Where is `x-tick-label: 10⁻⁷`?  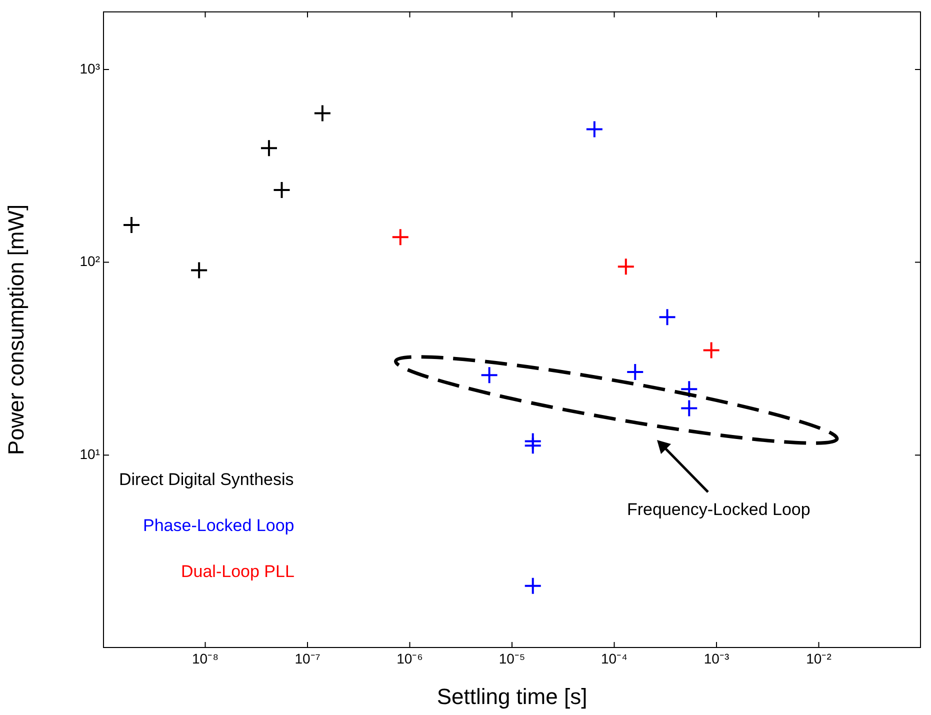
x-tick-label: 10⁻⁷ is located at coordinates (307, 658).